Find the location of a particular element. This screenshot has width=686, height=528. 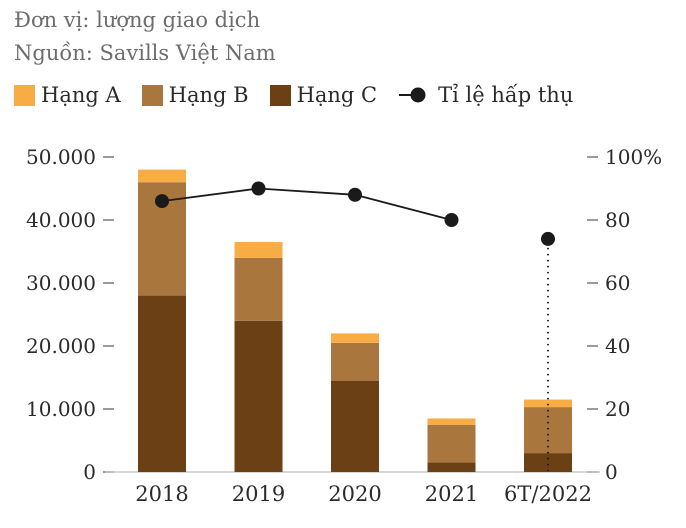

line-dot-icon is located at coordinates (412, 95).